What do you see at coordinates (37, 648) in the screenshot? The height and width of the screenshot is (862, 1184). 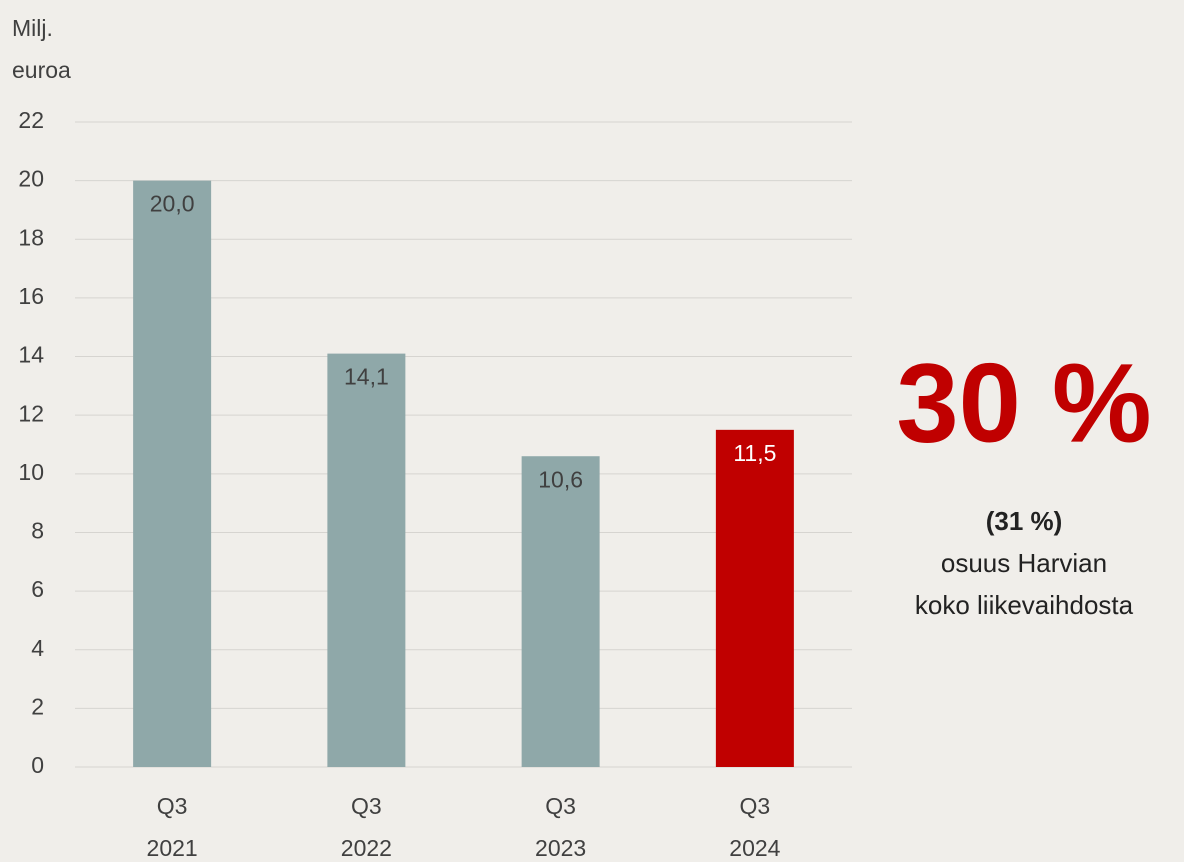 I see `y-tick-label: 4` at bounding box center [37, 648].